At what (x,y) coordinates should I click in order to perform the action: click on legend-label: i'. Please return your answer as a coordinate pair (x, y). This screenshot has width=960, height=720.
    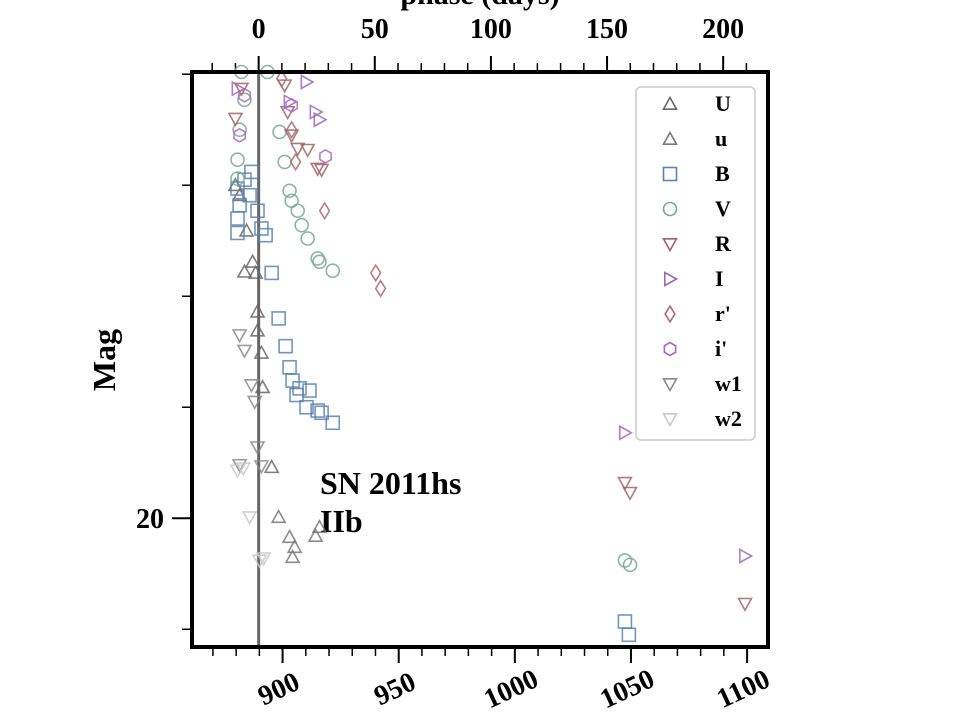
    Looking at the image, I should click on (721, 348).